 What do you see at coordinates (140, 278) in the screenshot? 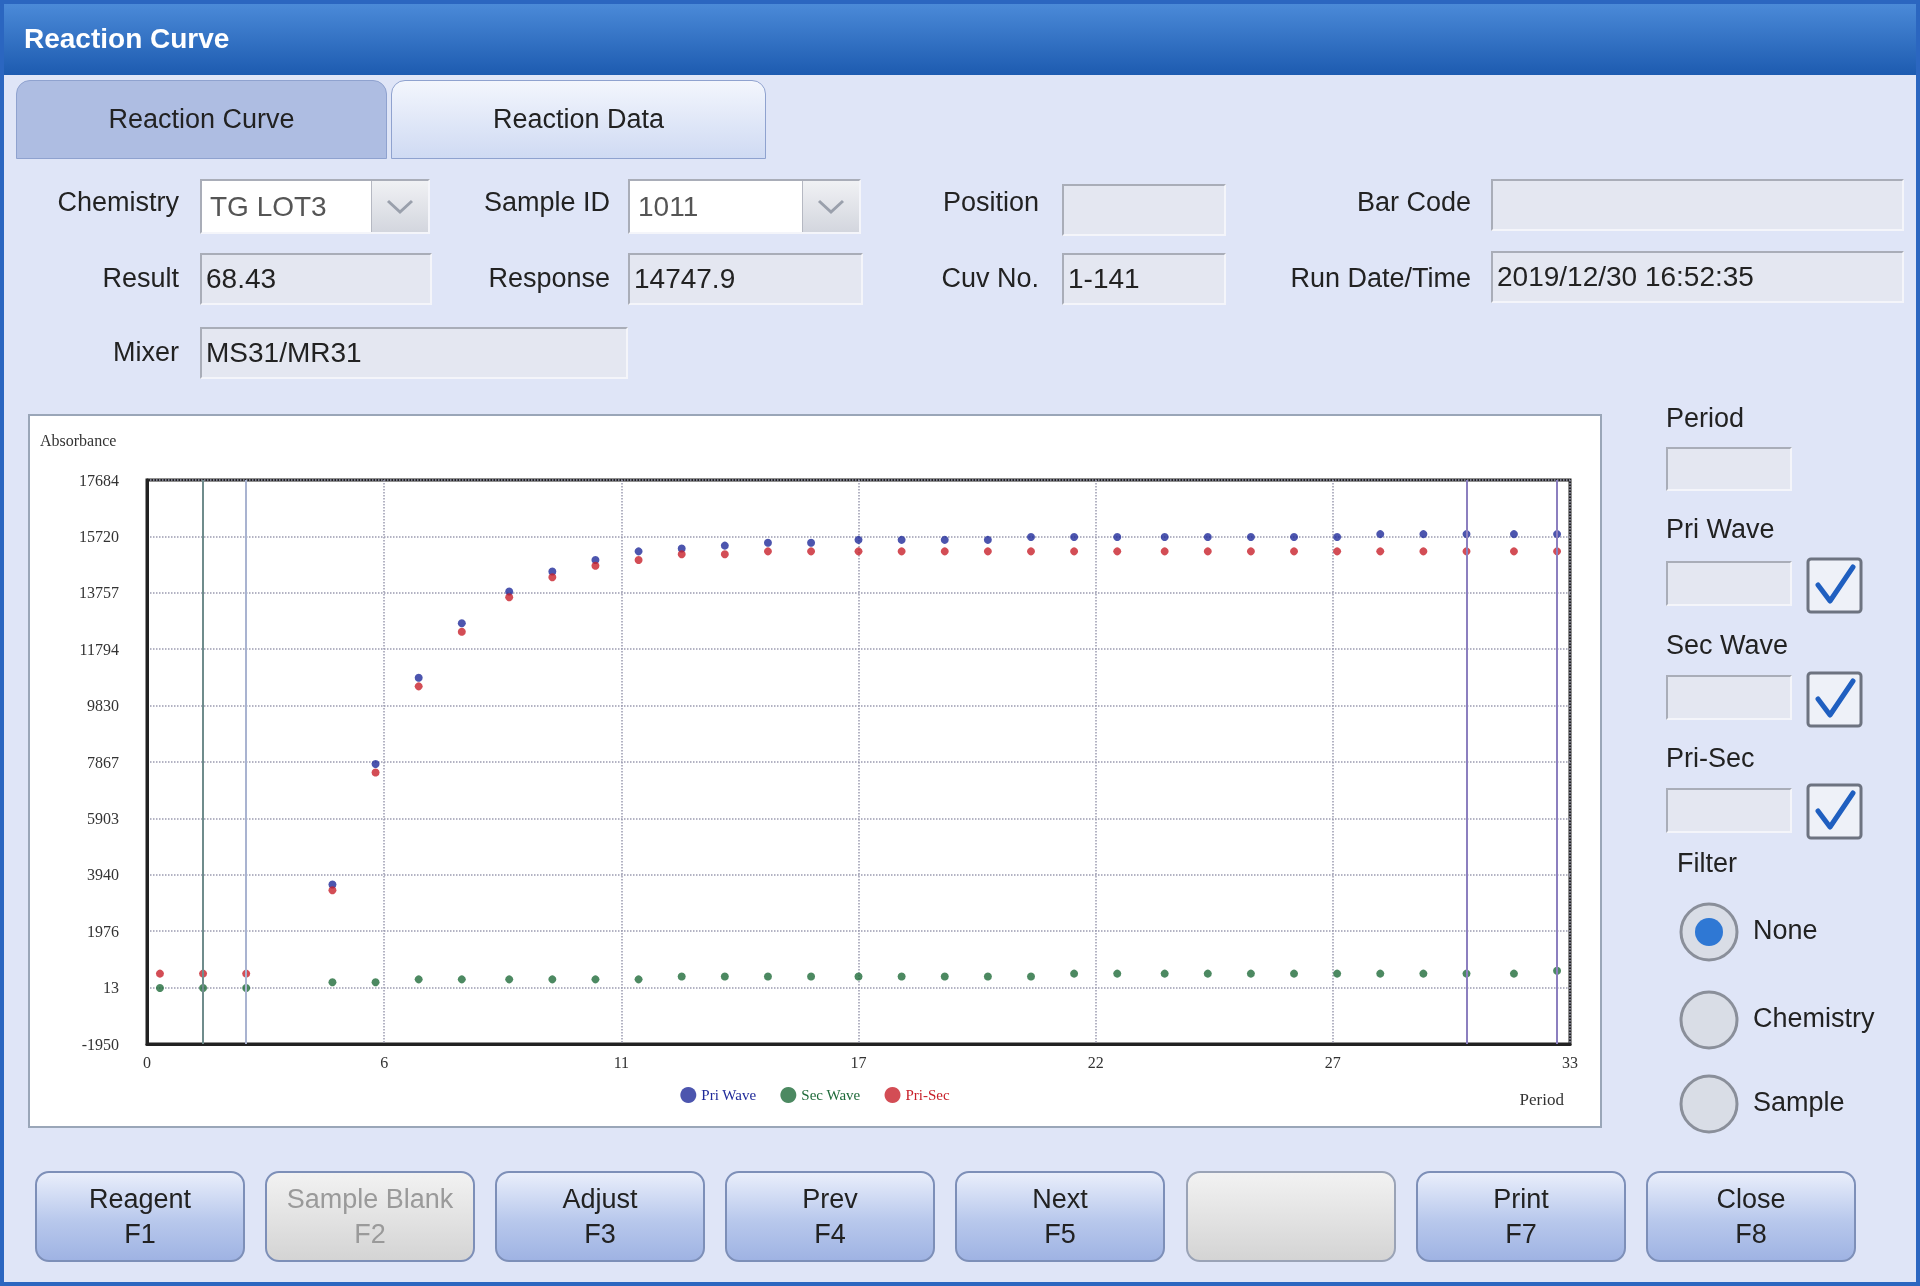
I see `text: Result` at bounding box center [140, 278].